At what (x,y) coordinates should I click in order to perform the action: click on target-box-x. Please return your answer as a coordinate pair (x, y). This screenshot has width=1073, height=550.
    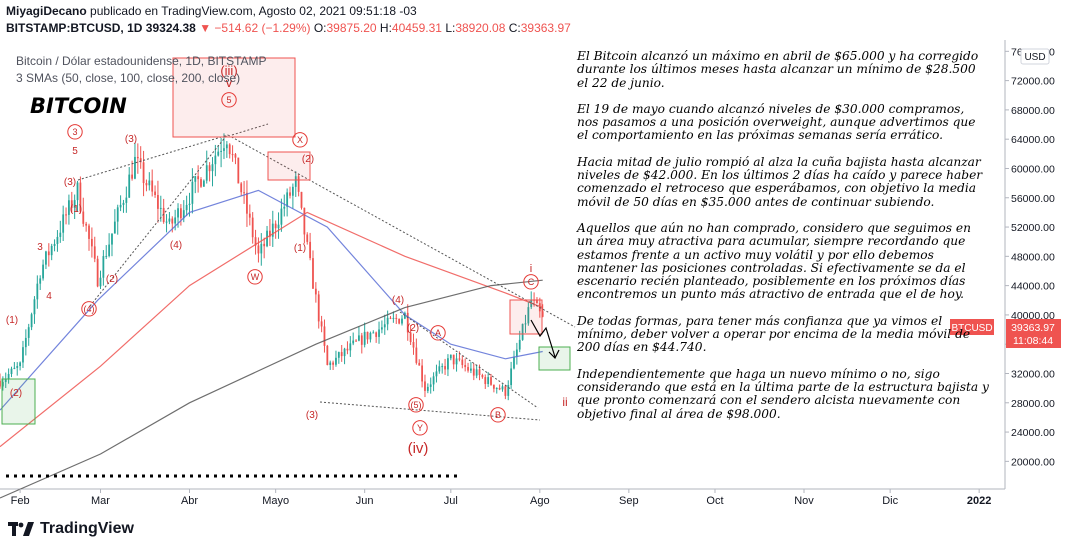
    Looking at the image, I should click on (289, 166).